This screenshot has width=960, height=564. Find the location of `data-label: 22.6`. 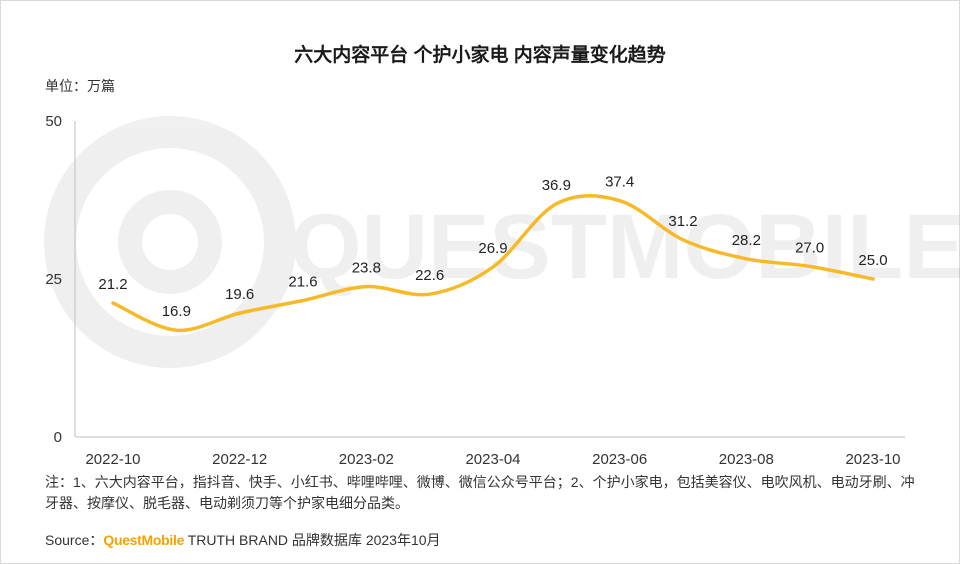

data-label: 22.6 is located at coordinates (429, 275).